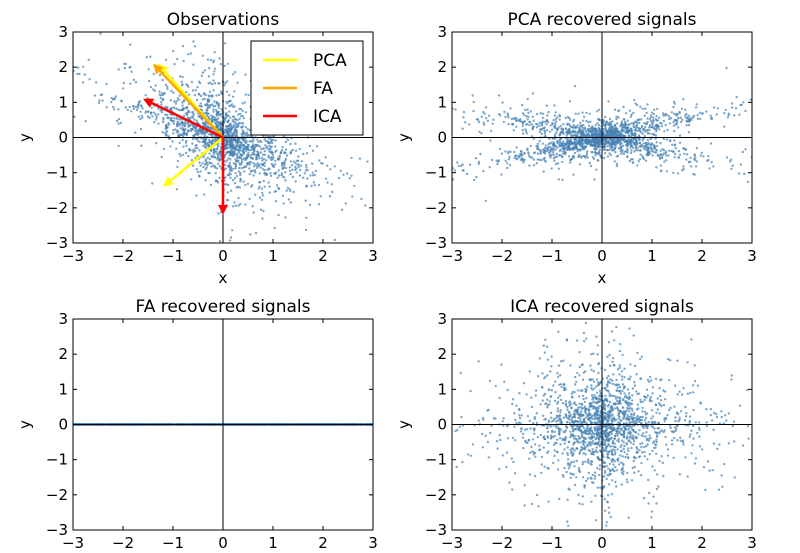 The image size is (800, 553). Describe the element at coordinates (752, 256) in the screenshot. I see `x-tick-label: 3` at that location.